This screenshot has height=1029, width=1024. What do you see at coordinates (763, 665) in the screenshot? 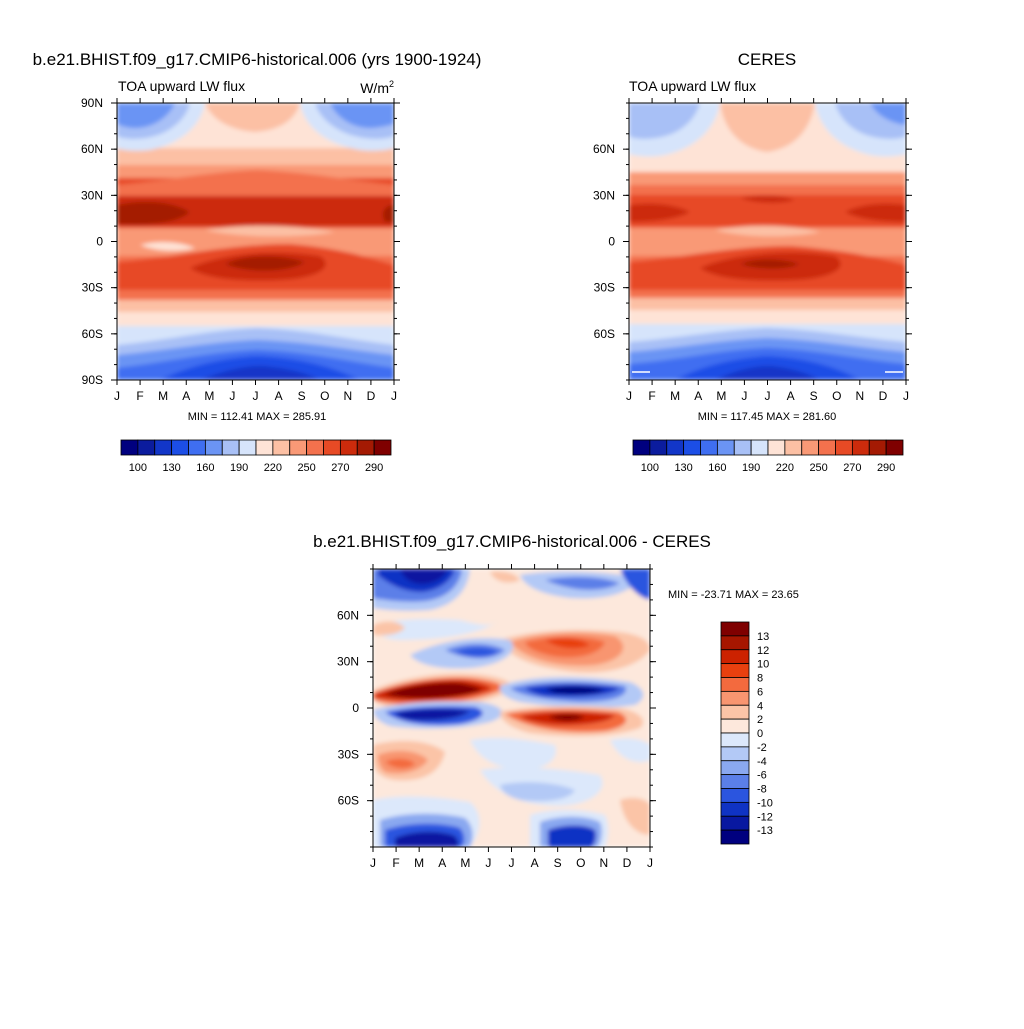
I see `colorbar-label: 10` at bounding box center [763, 665].